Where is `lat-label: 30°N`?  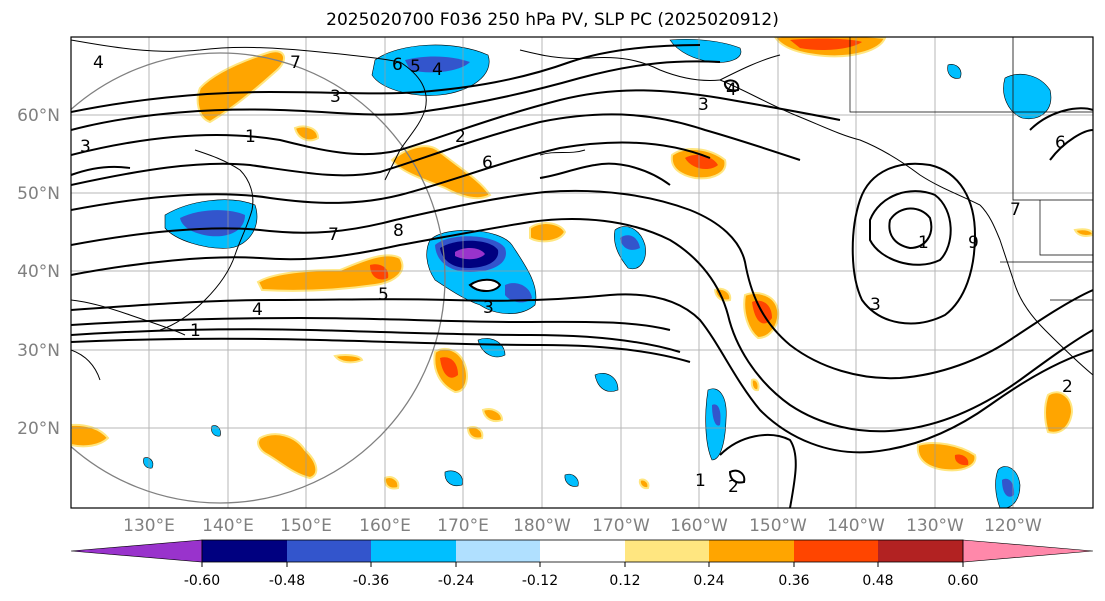 lat-label: 30°N is located at coordinates (38, 351).